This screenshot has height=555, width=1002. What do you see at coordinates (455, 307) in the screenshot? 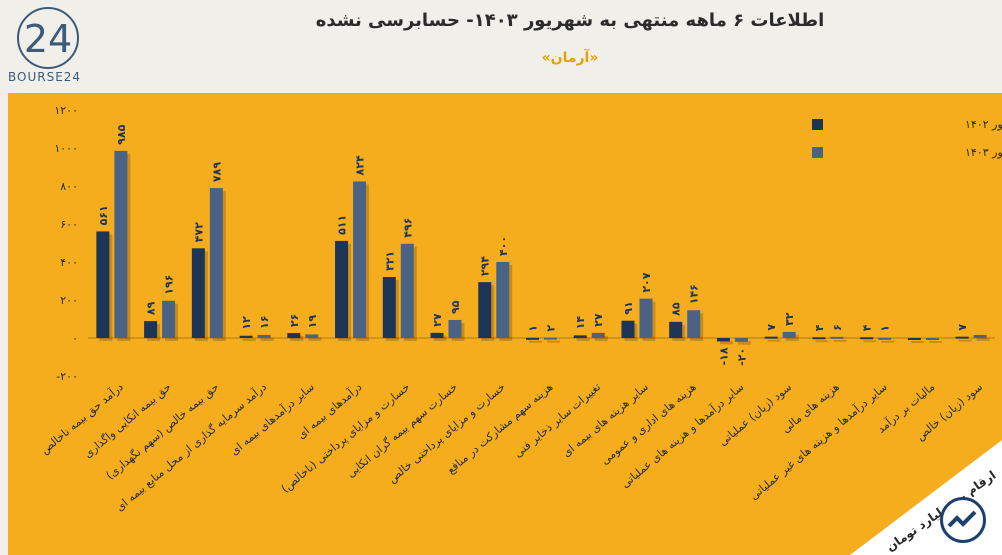
I see `data-label: ۹۵` at bounding box center [455, 307].